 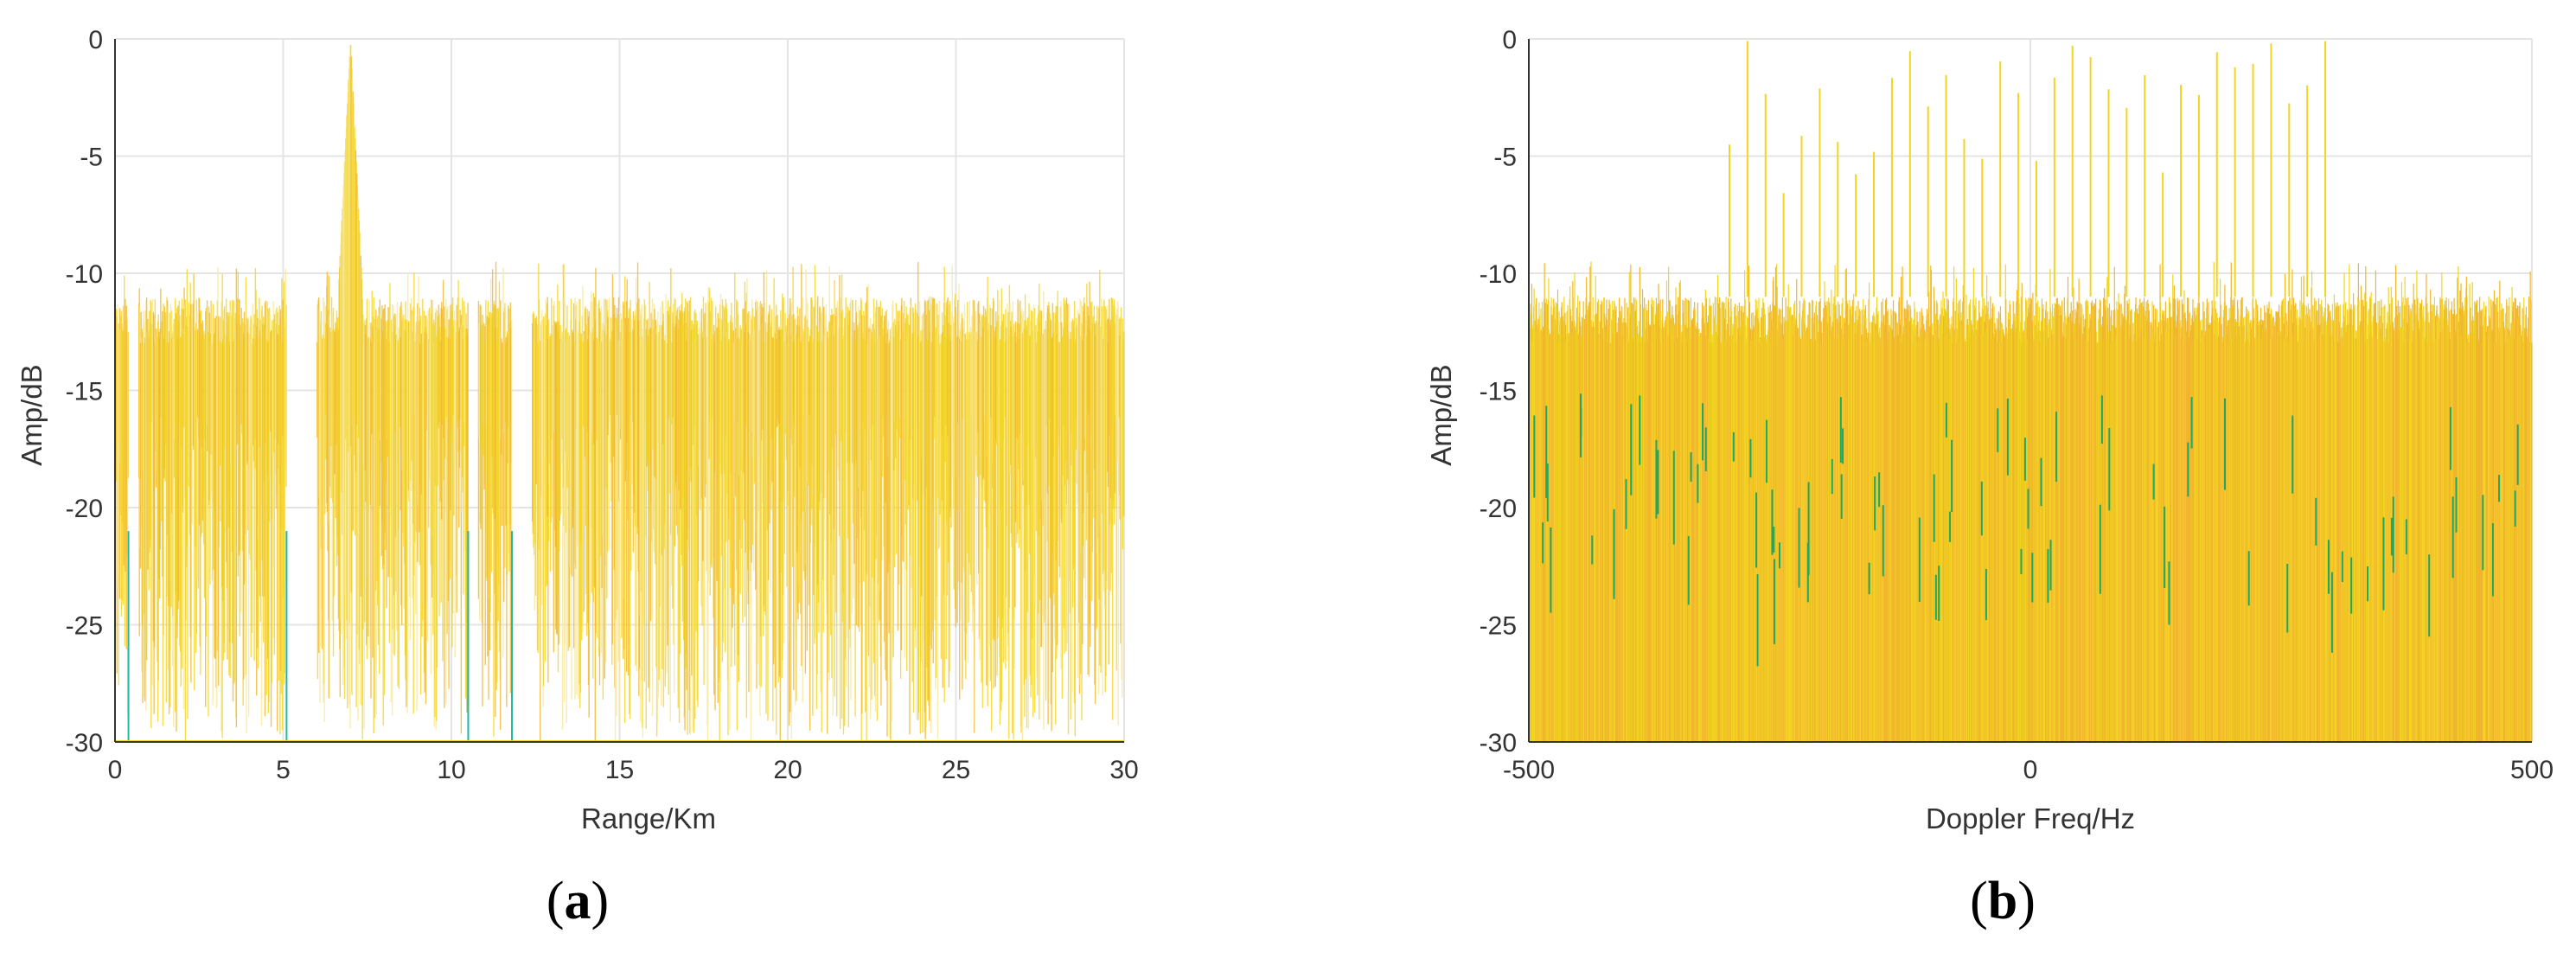 What do you see at coordinates (451, 770) in the screenshot?
I see `x-tick-label: 10` at bounding box center [451, 770].